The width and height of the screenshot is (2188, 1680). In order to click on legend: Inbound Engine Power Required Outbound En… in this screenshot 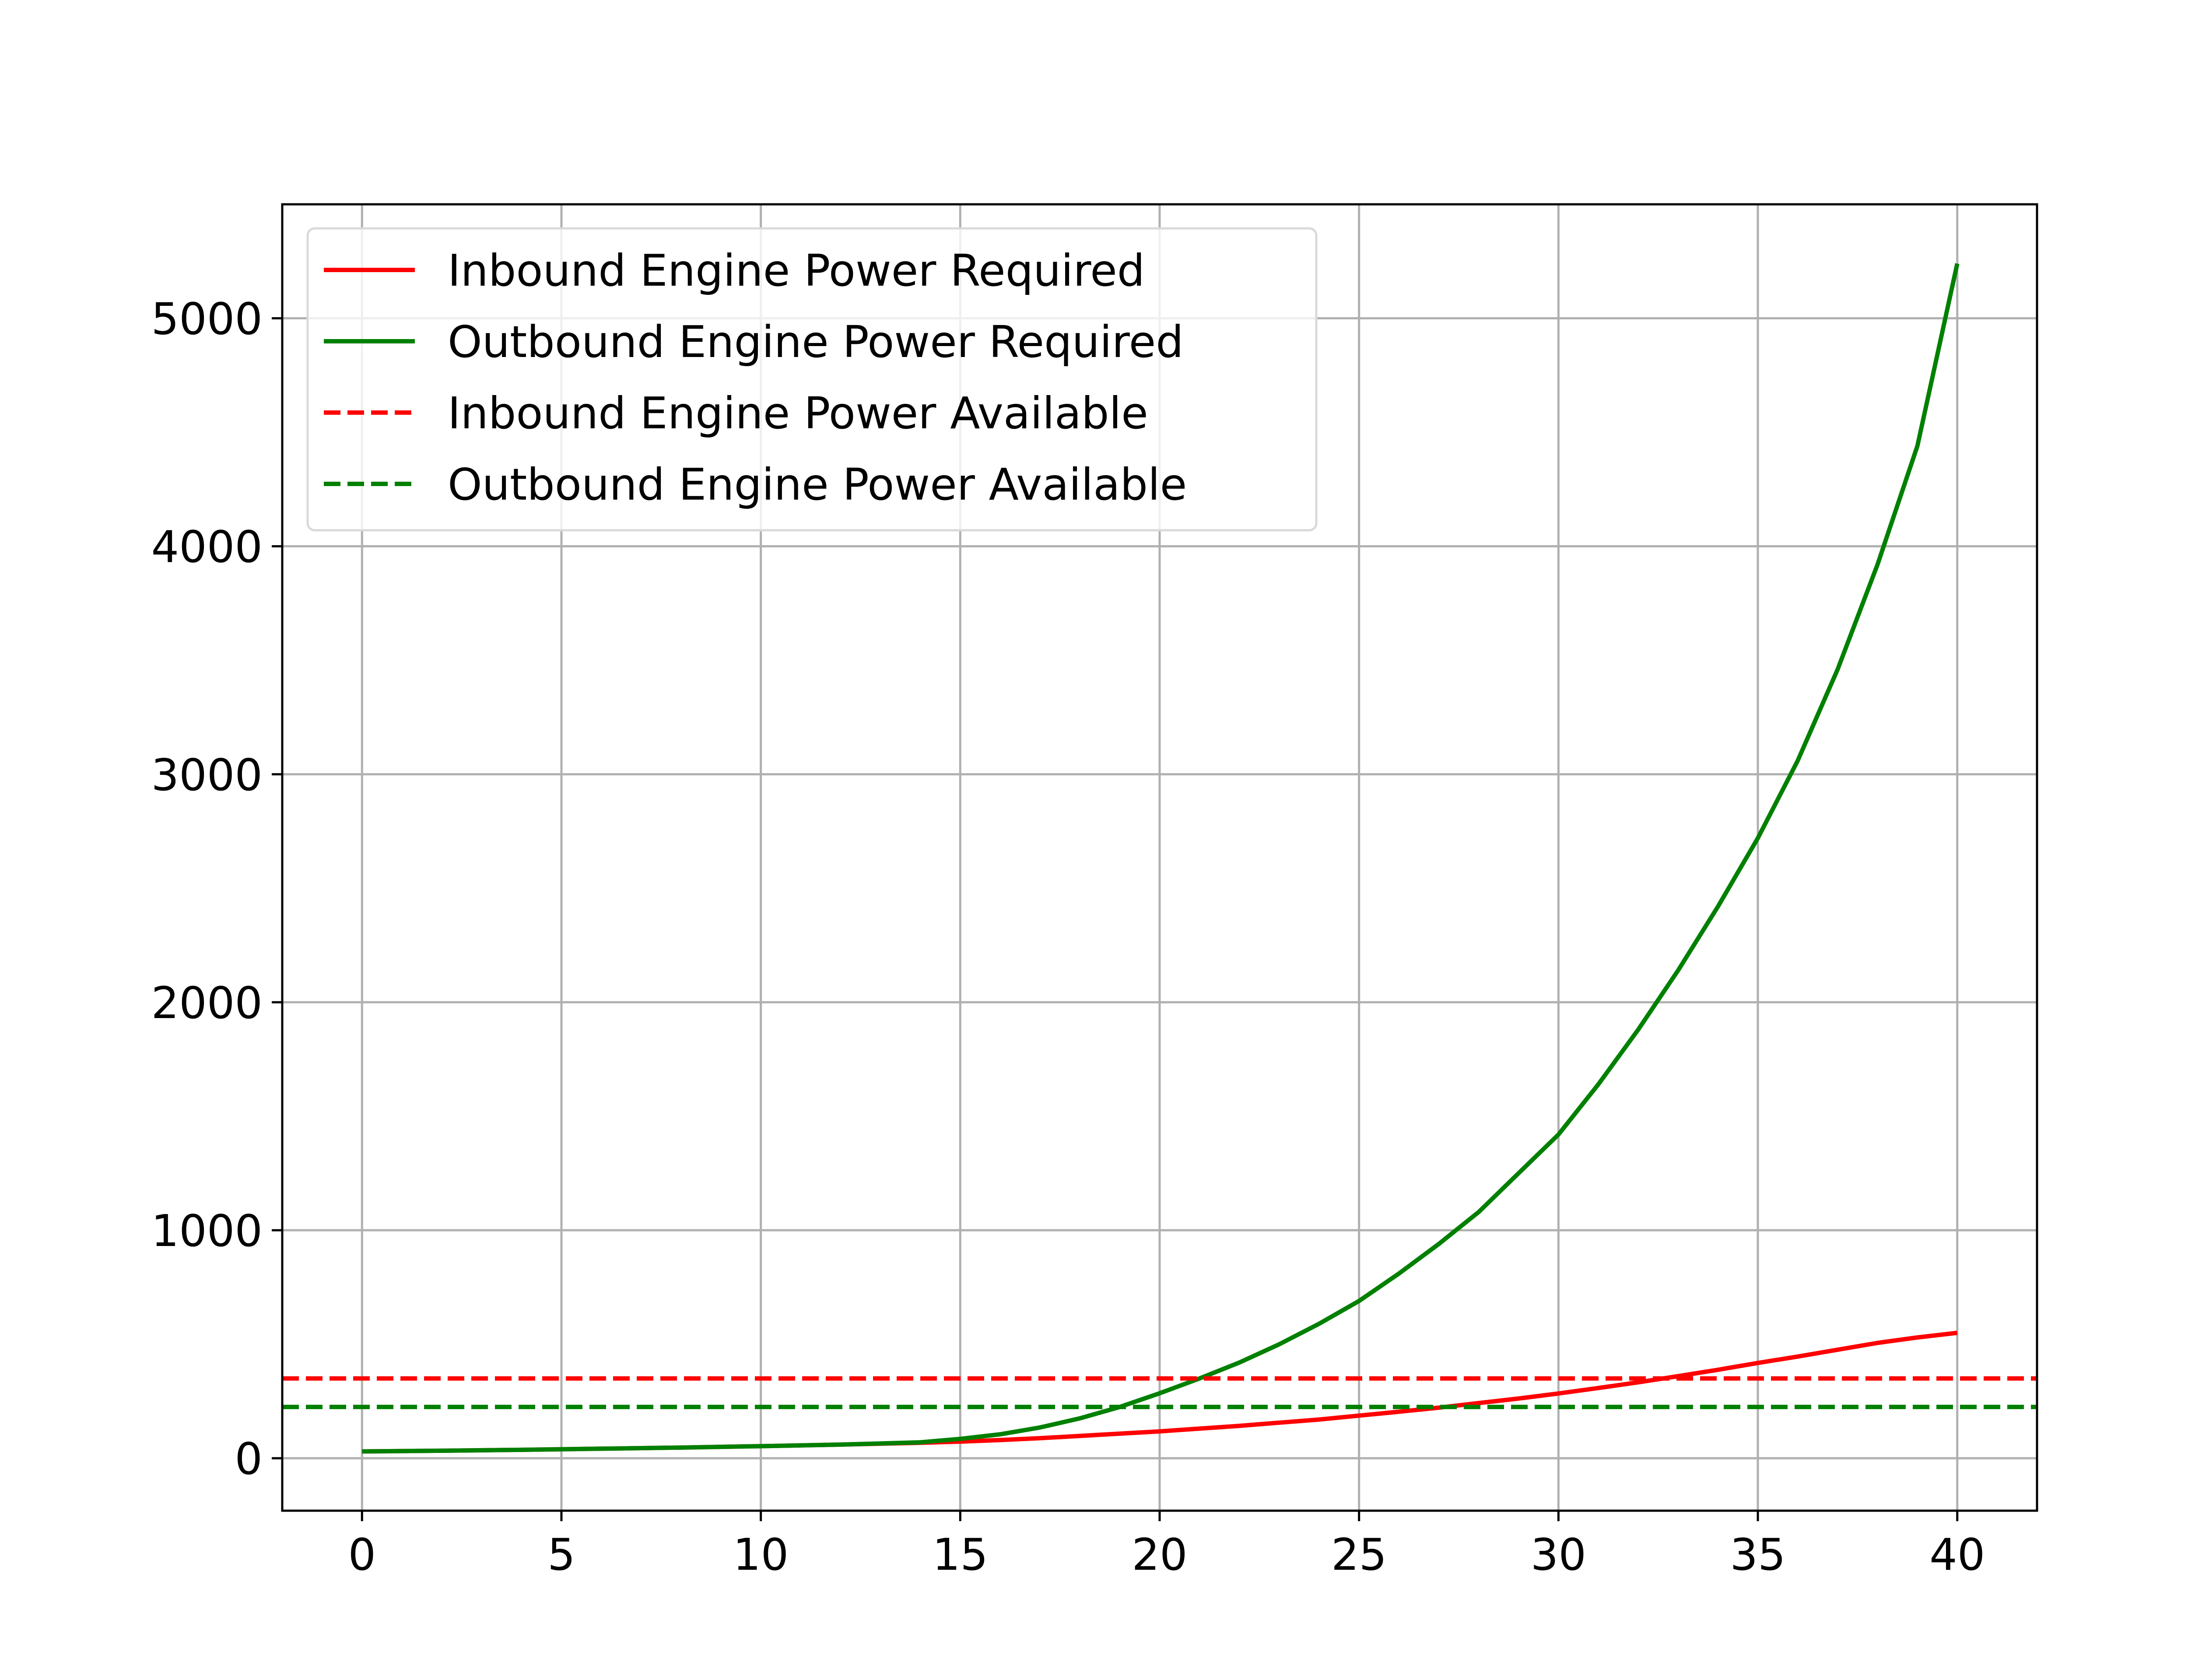, I will do `click(812, 379)`.